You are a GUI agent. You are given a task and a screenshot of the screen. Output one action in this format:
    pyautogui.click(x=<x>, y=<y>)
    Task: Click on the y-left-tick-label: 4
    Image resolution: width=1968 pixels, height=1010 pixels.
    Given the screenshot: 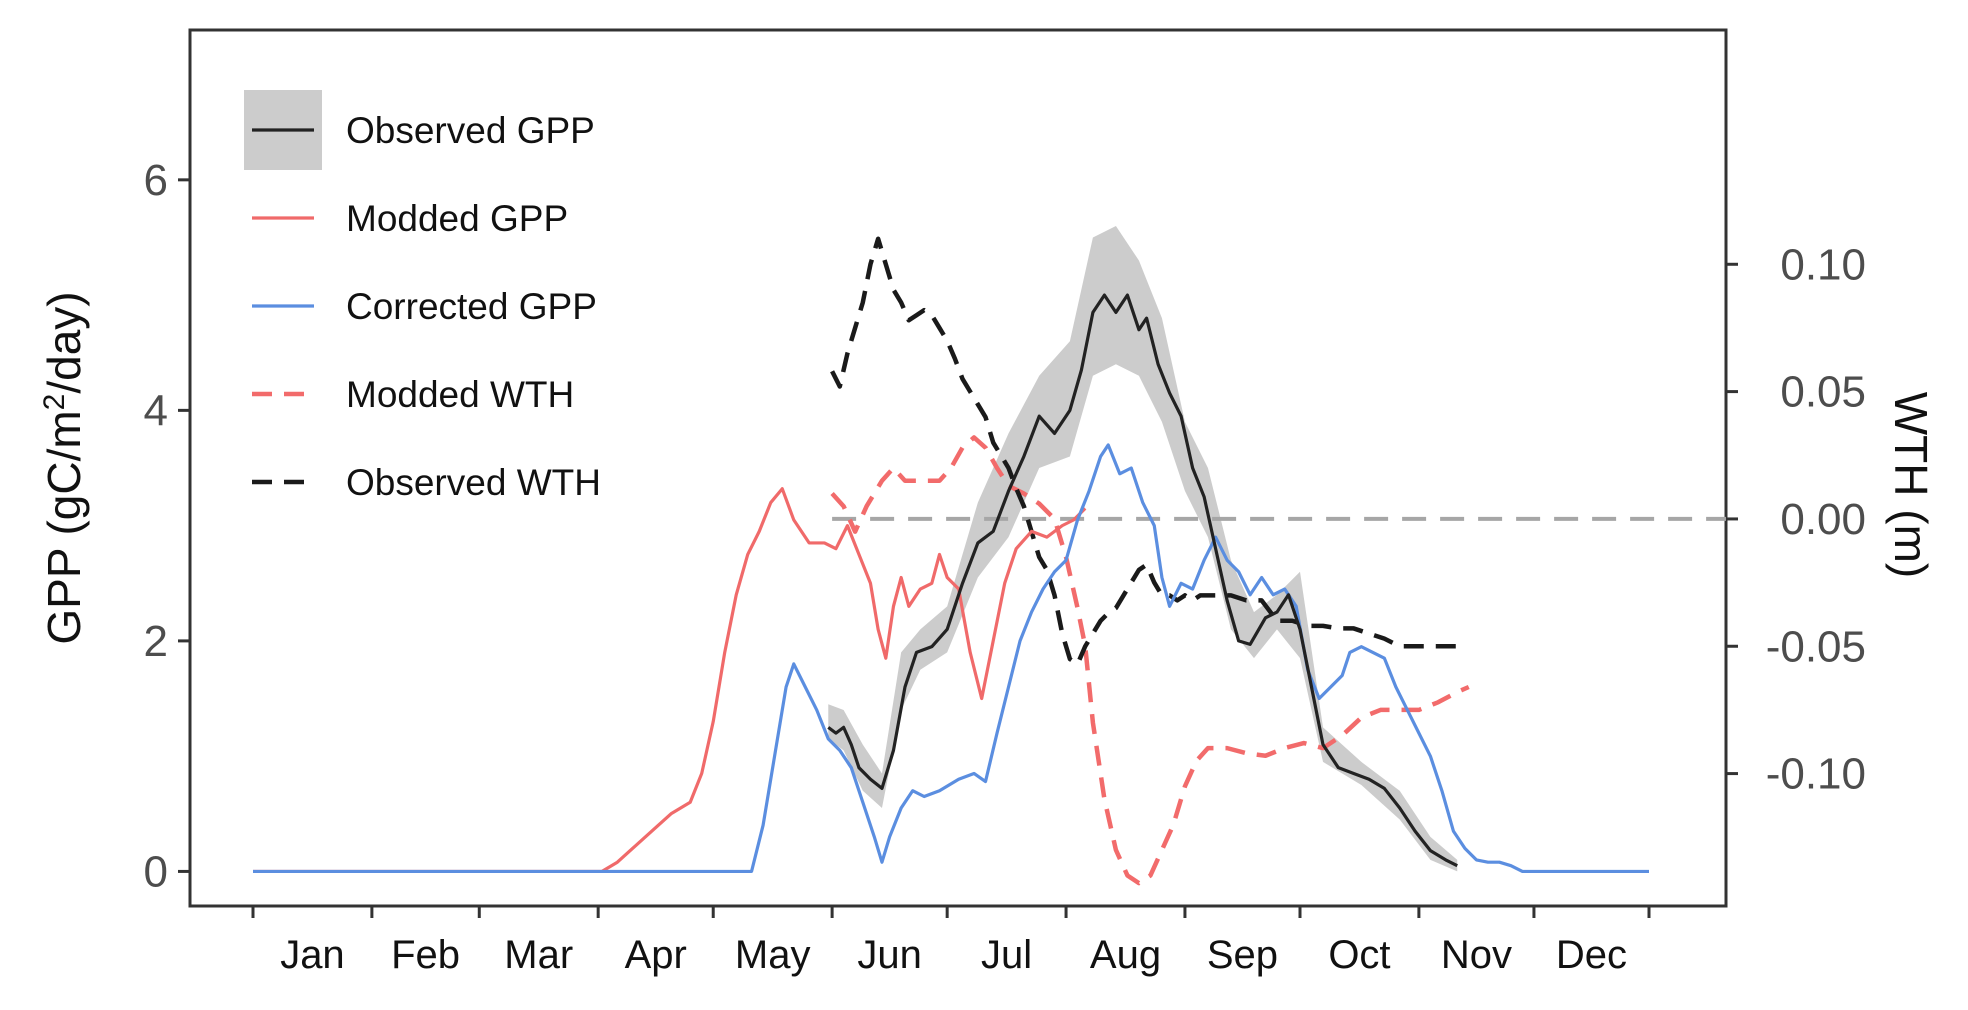 What is the action you would take?
    pyautogui.click(x=156, y=410)
    